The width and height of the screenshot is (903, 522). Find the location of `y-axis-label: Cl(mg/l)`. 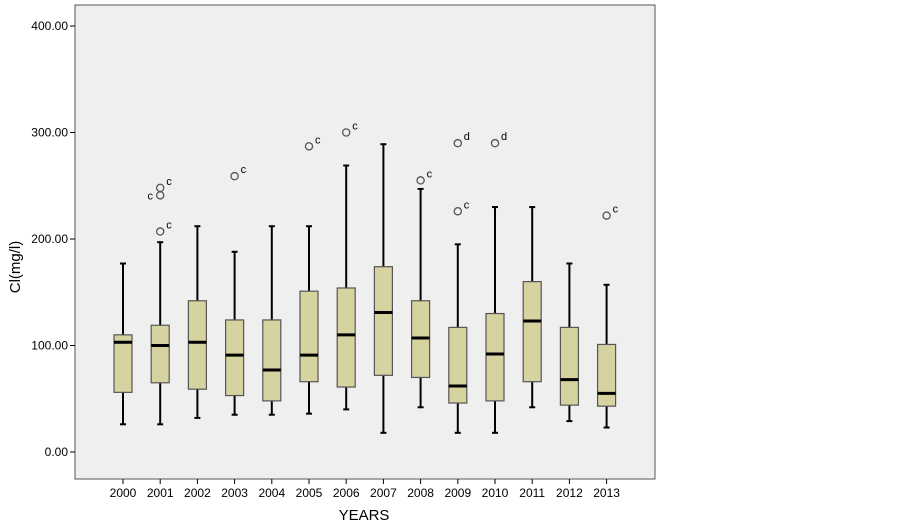

y-axis-label: Cl(mg/l) is located at coordinates (15, 267).